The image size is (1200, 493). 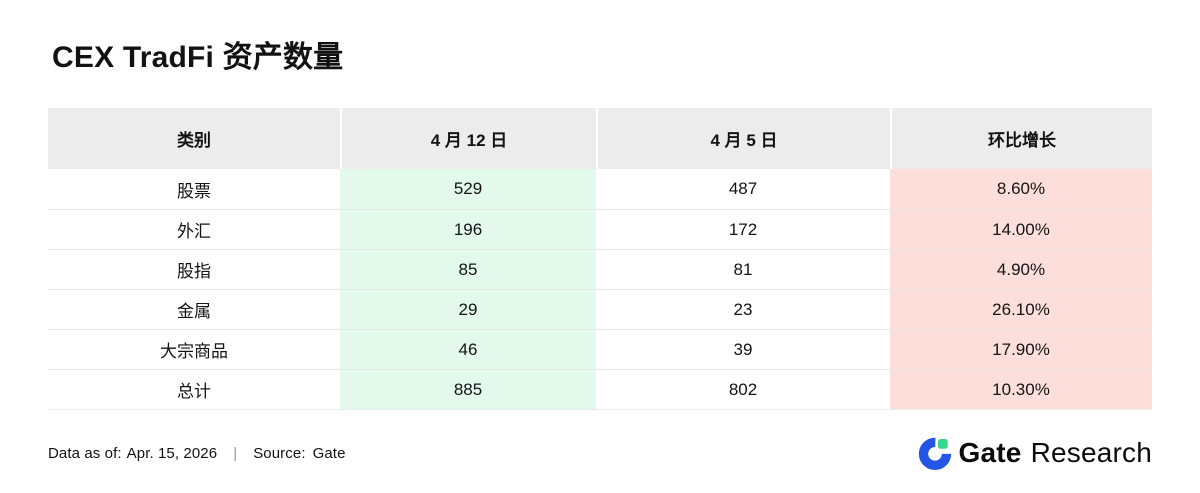 I want to click on table-row: 金属 29 23 26.10%, so click(x=600, y=309).